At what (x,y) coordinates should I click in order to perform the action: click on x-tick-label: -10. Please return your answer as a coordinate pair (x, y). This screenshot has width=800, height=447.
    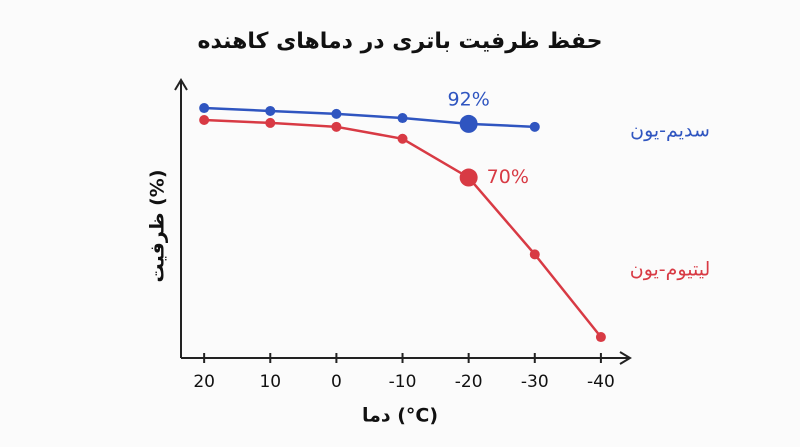
    Looking at the image, I should click on (403, 382).